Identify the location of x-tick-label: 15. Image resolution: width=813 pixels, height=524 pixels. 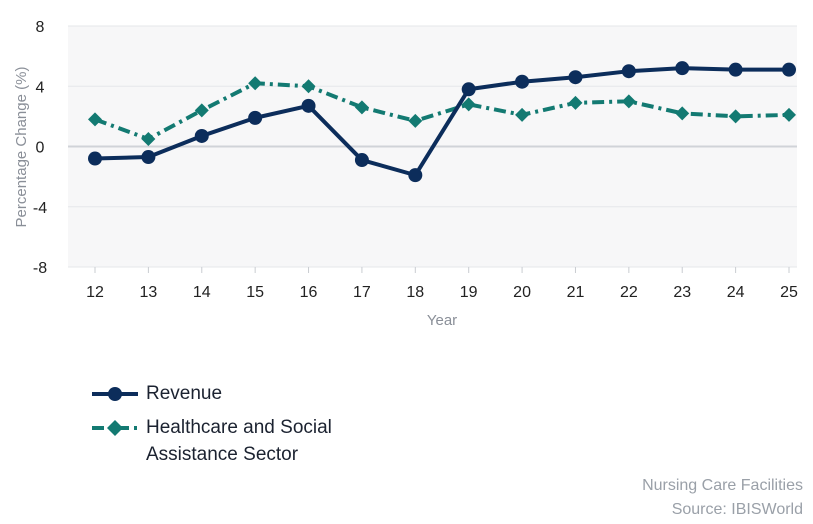
(255, 292).